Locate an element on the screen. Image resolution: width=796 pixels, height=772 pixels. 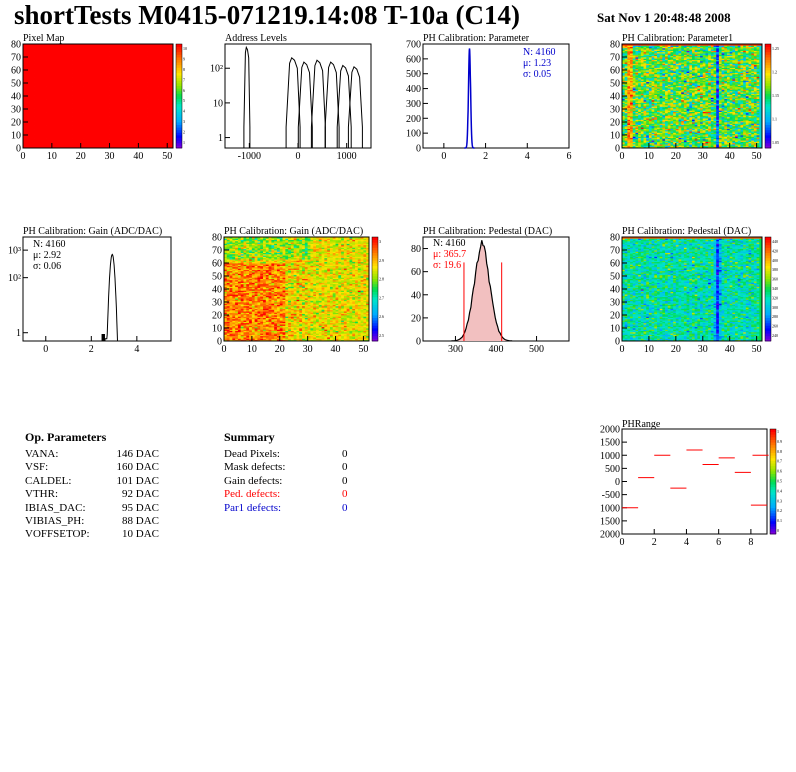
parameter-histogram is located at coordinates (469, 99).